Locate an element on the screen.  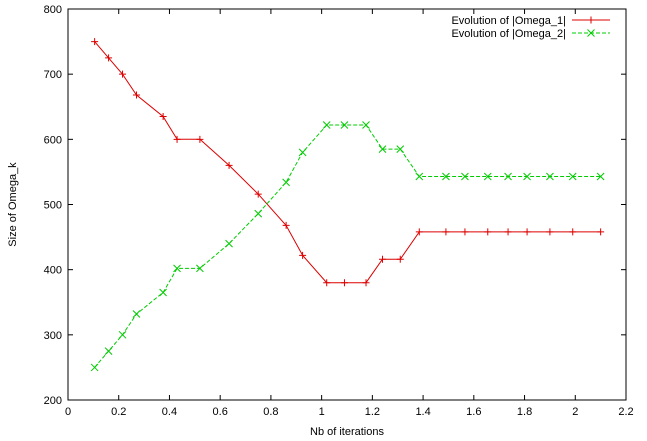
x-tick-label: 2 is located at coordinates (575, 412).